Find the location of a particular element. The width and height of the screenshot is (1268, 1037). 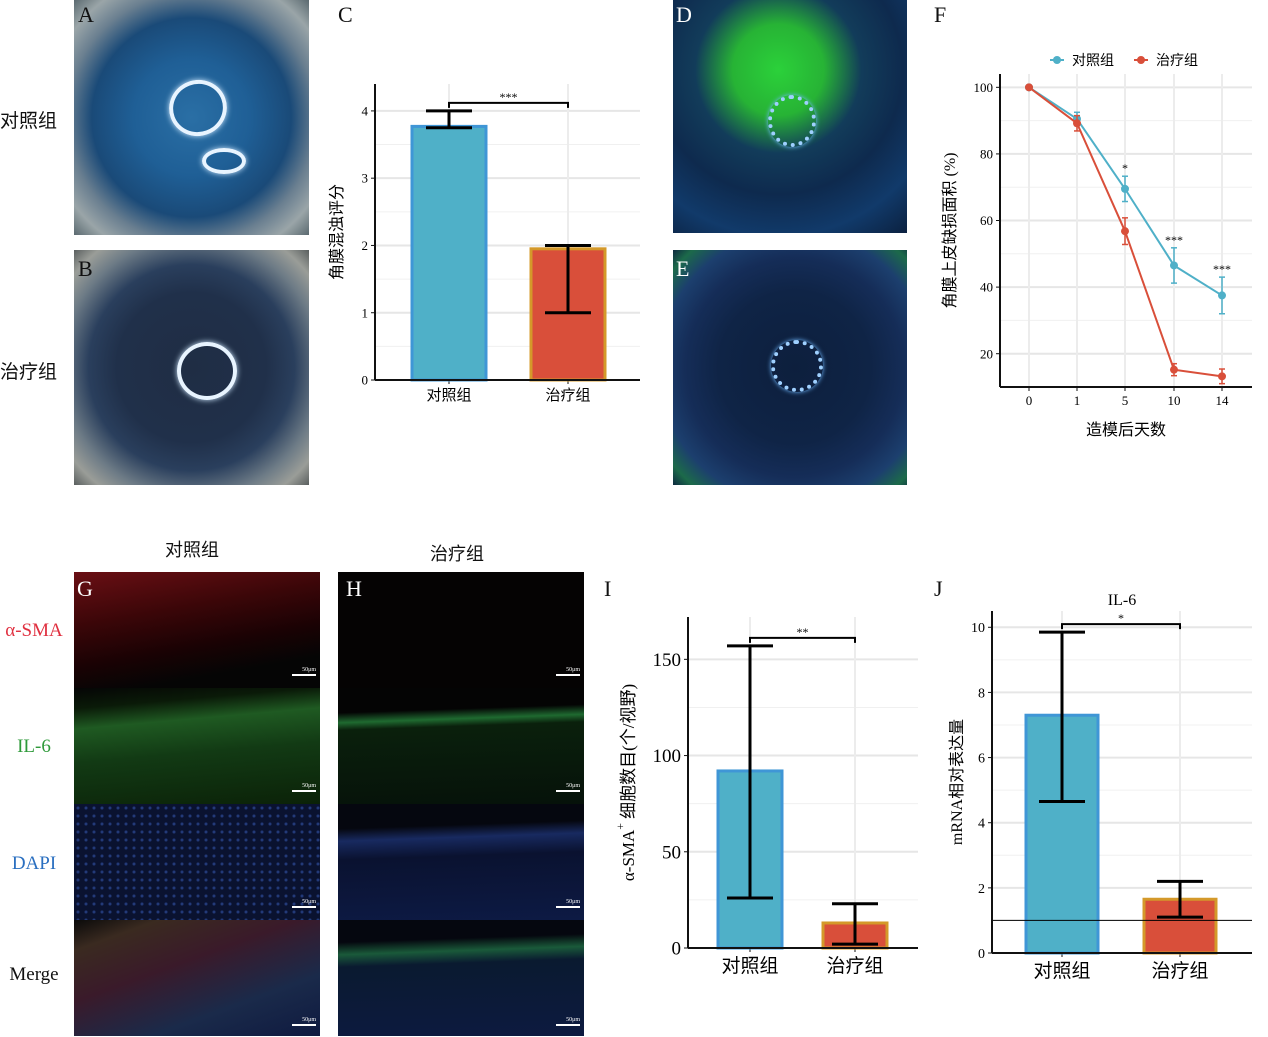

stain-label-dapi: DAPI is located at coordinates (34, 863).